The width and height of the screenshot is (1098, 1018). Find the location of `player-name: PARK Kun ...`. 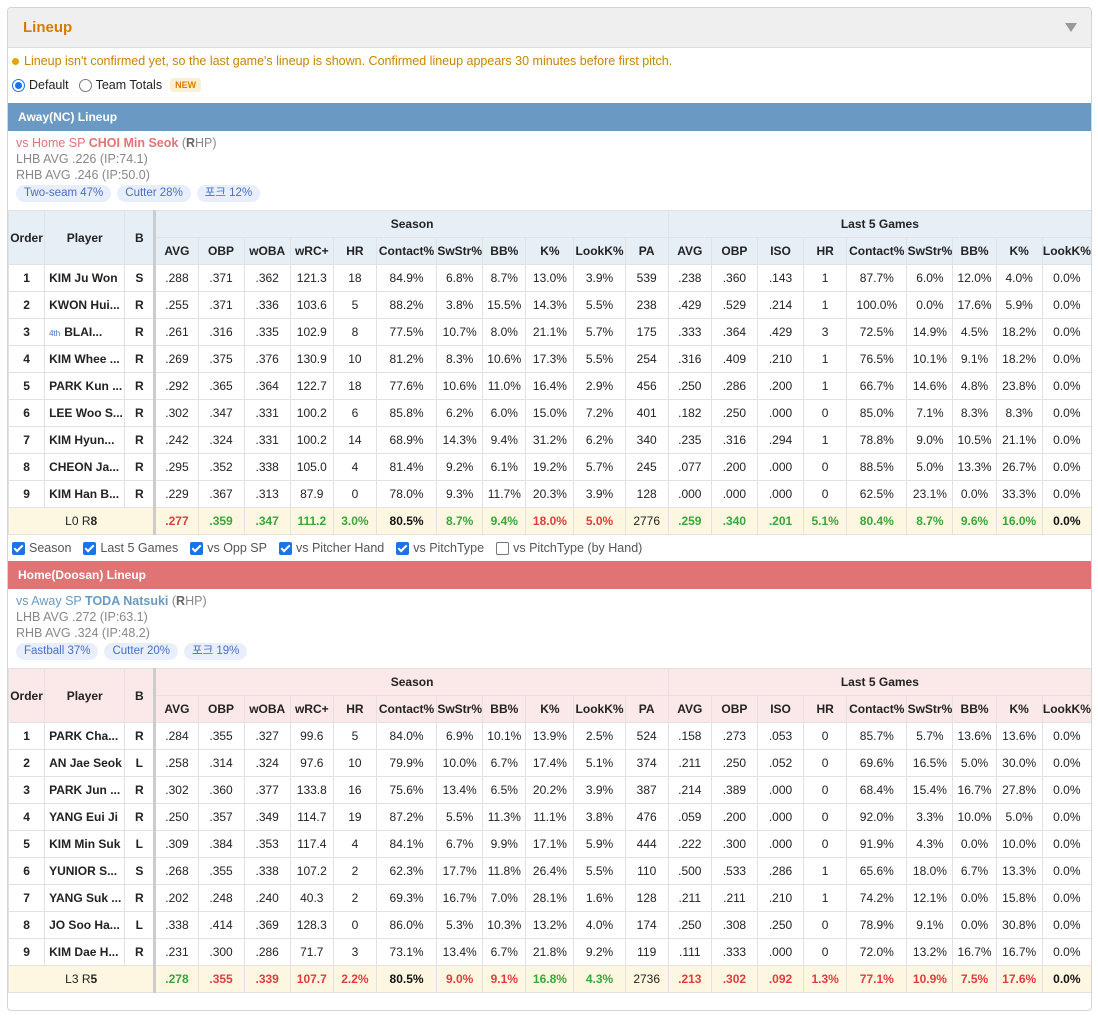

player-name: PARK Kun ... is located at coordinates (86, 386).